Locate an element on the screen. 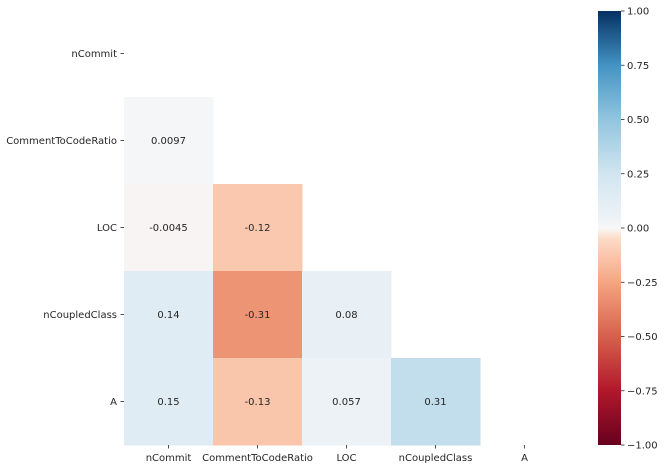 Image resolution: width=664 pixels, height=474 pixels. colorbar-tick-label: 0.25 is located at coordinates (638, 174).